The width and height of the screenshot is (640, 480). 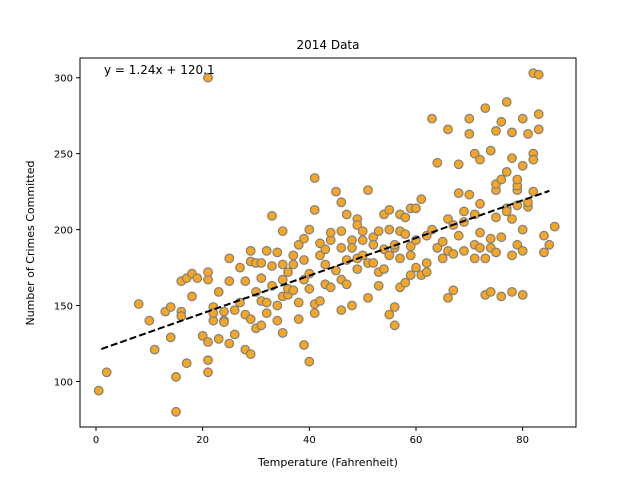 I want to click on x-tick-label: 0, so click(x=96, y=440).